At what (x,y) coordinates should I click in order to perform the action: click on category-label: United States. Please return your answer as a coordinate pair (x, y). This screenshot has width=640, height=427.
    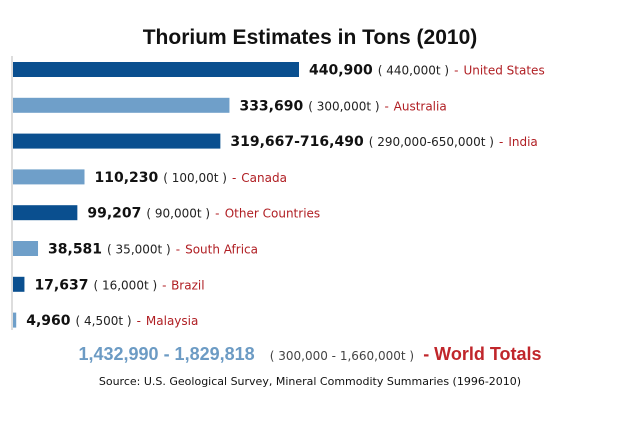
    Looking at the image, I should click on (503, 71).